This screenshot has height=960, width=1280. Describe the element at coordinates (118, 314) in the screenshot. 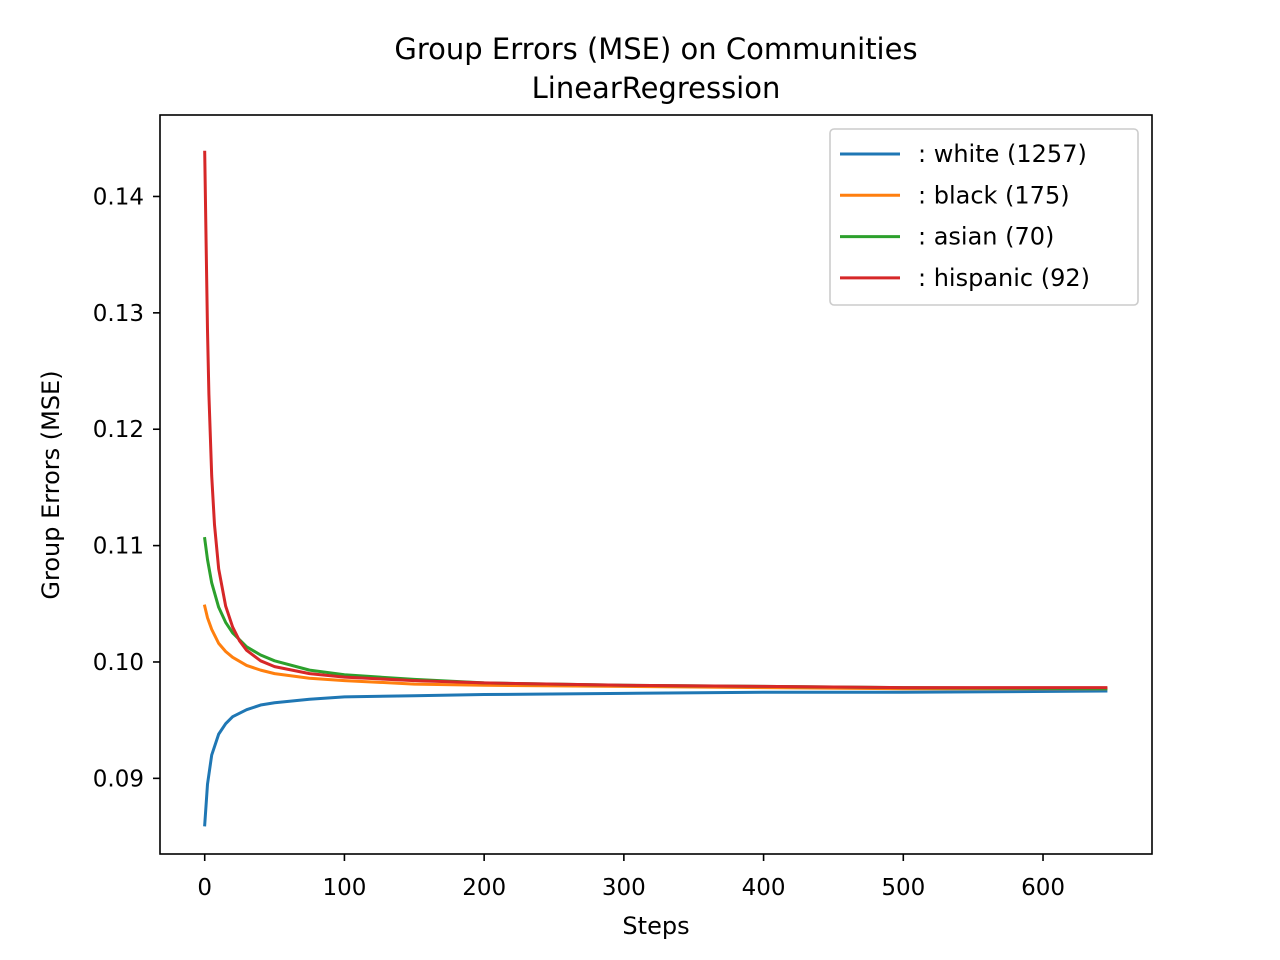

I see `y-tick-label: 0.13` at that location.